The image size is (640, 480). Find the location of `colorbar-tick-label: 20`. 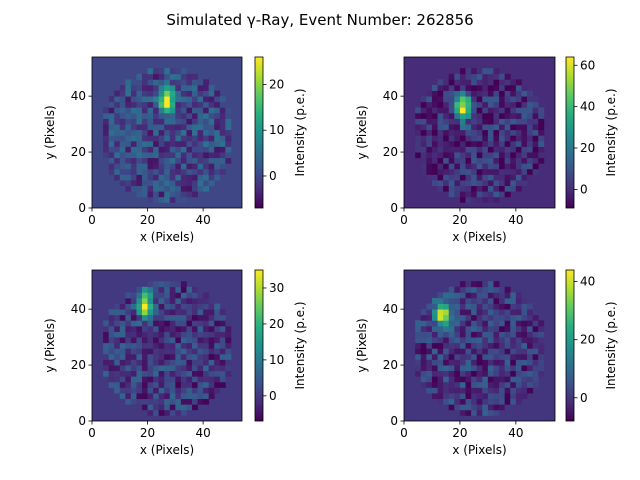

colorbar-tick-label: 20 is located at coordinates (587, 340).